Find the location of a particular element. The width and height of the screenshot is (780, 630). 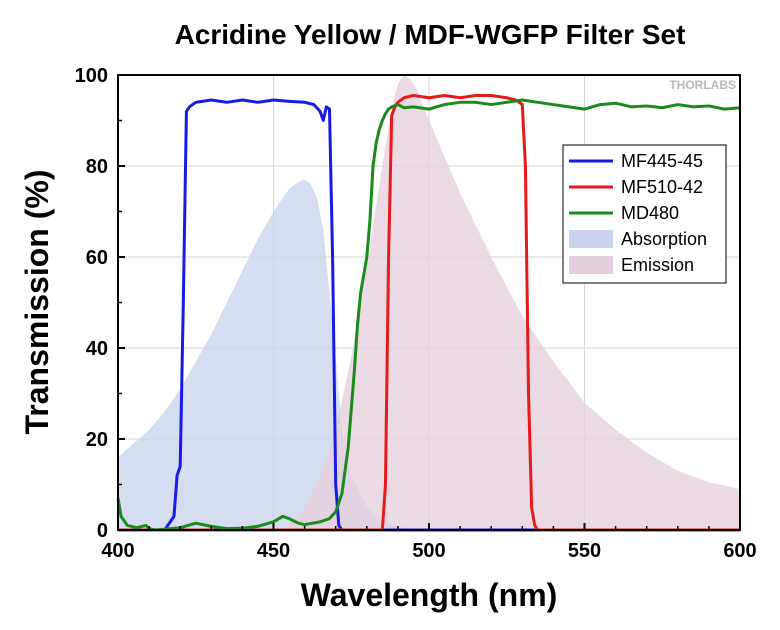

y-tick-label: 60 is located at coordinates (97, 258).